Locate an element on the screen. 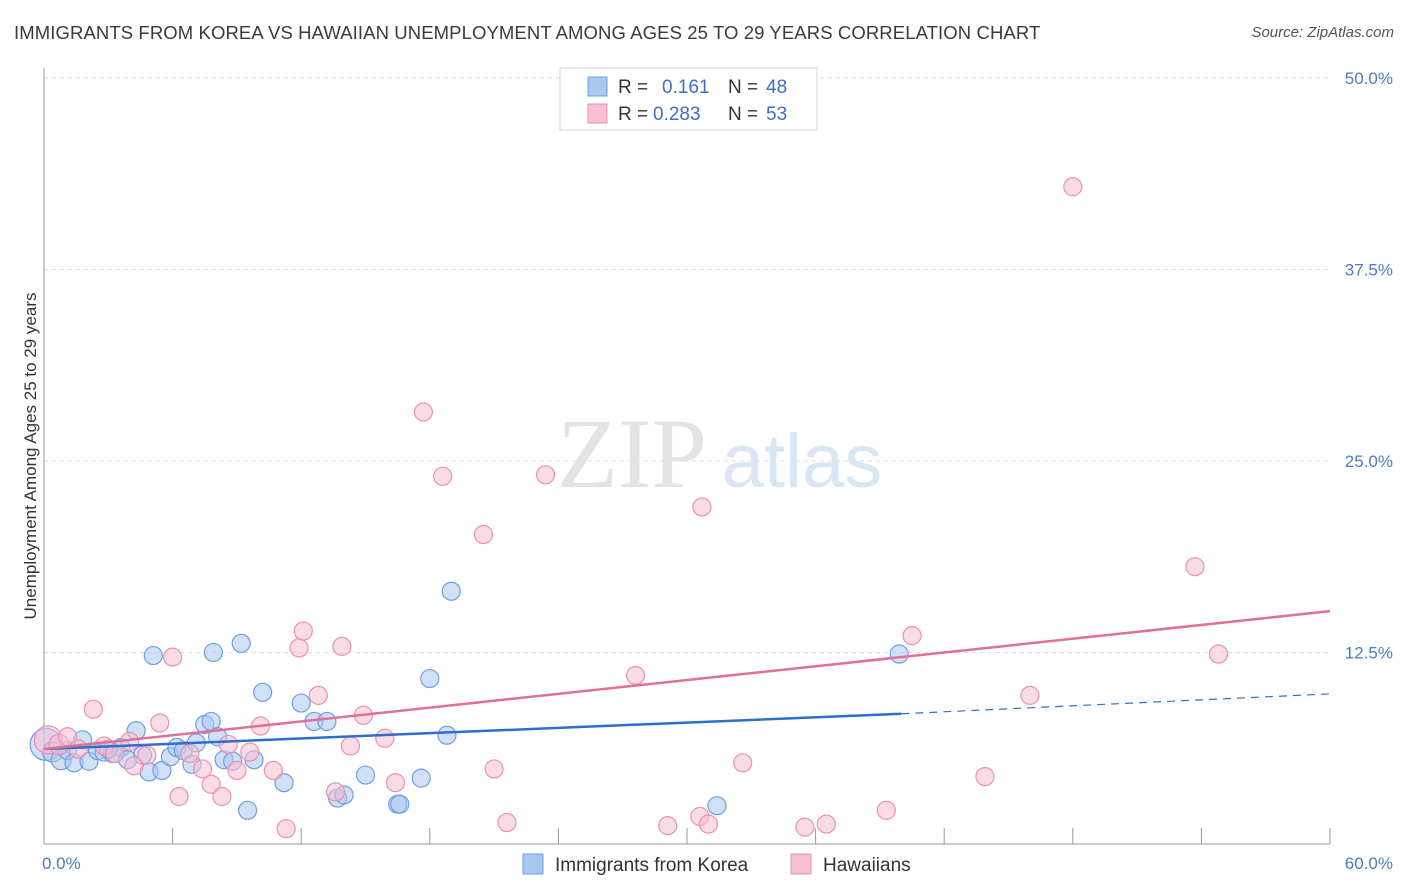 Image resolution: width=1406 pixels, height=892 pixels. korea-trend-extension is located at coordinates (1116, 704).